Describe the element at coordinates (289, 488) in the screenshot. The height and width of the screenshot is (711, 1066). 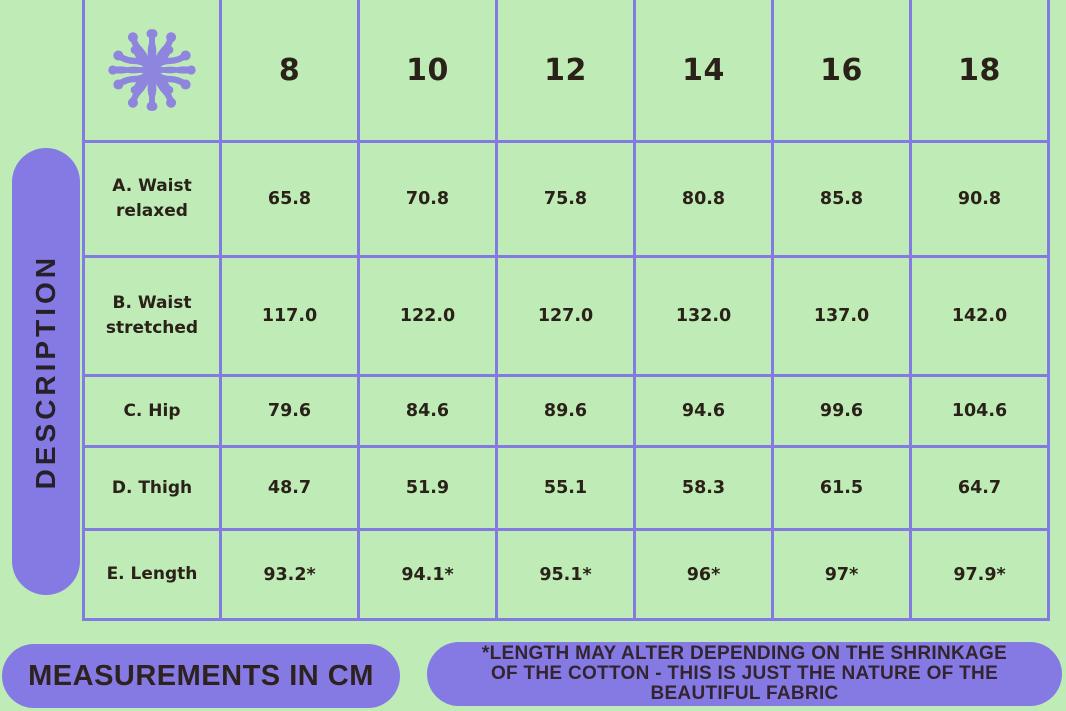
I see `table-cell: 48.7` at that location.